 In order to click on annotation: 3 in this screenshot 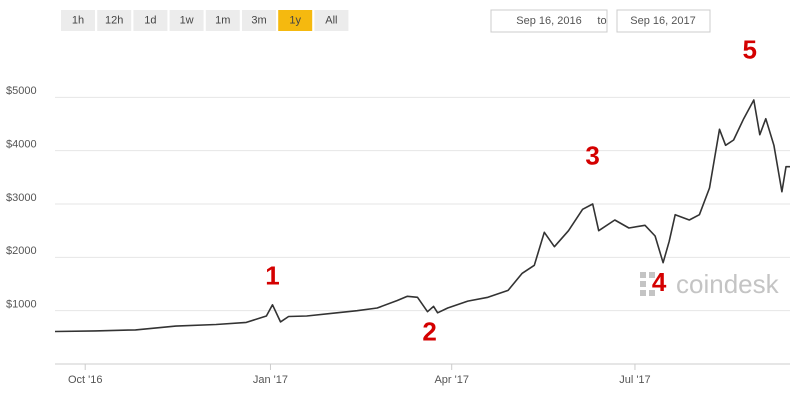, I will do `click(592, 155)`.